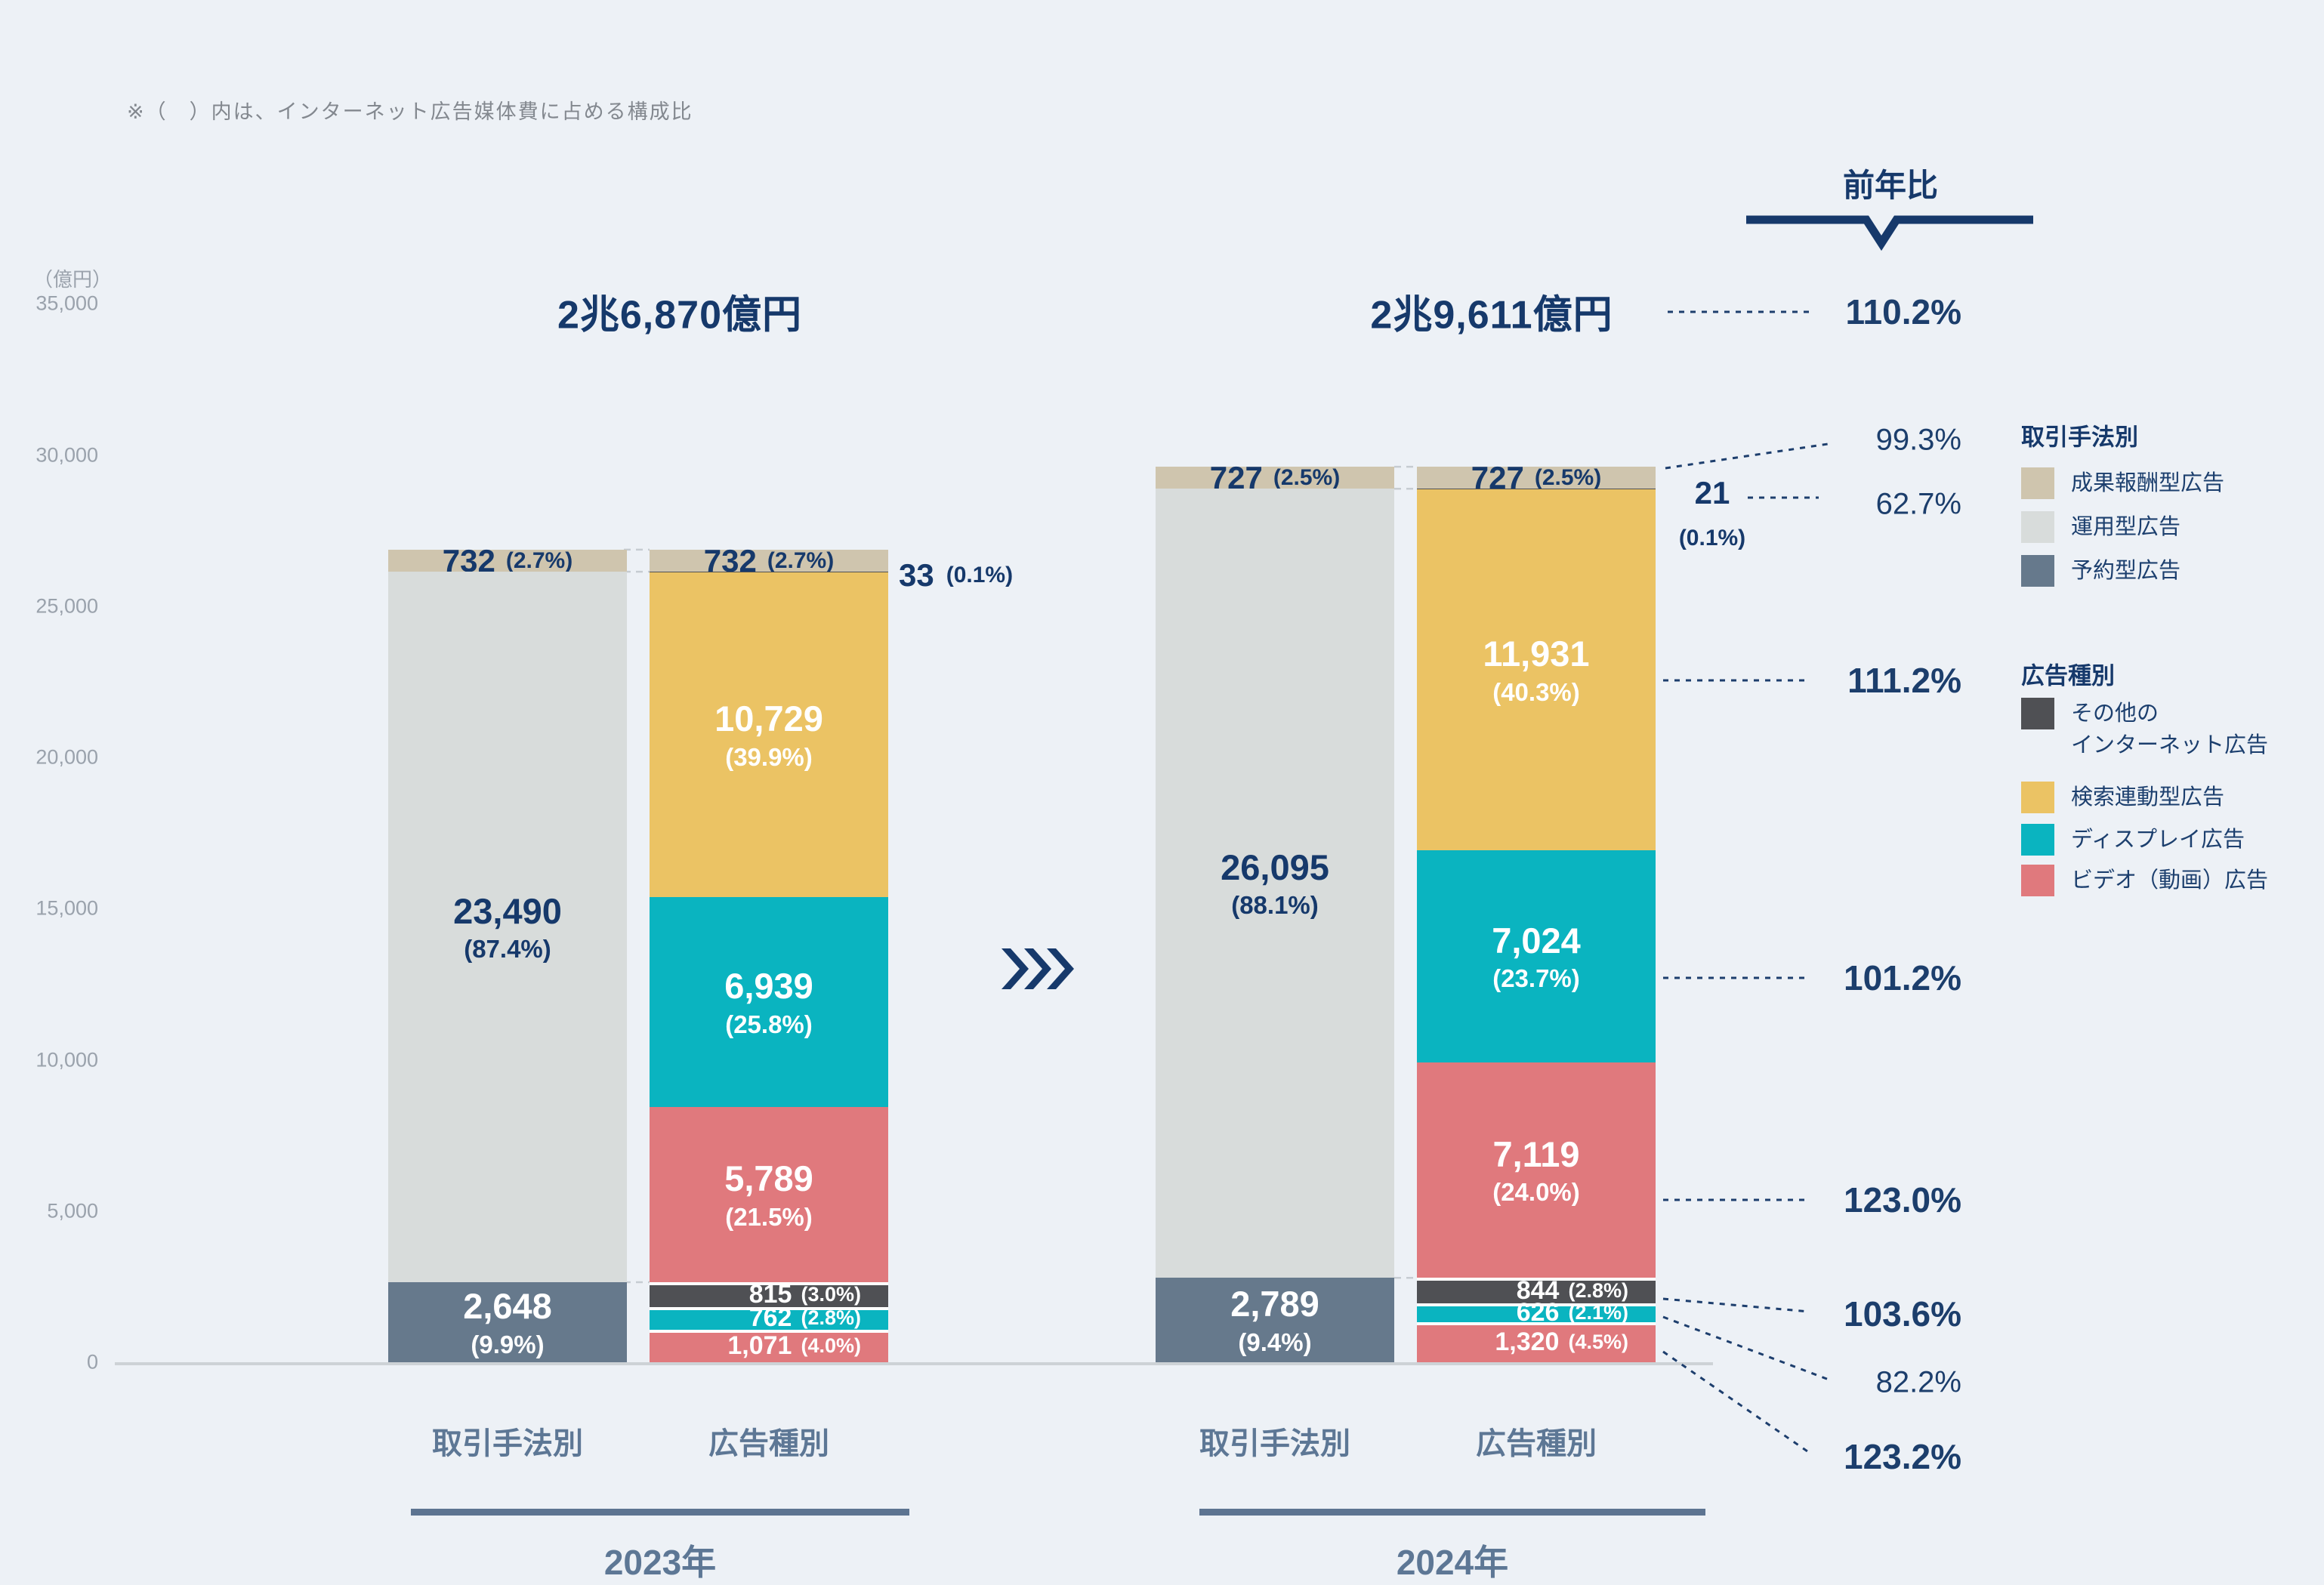 This screenshot has height=1585, width=2324. I want to click on segment-value-label: 6,939 (25.8%), so click(769, 1002).